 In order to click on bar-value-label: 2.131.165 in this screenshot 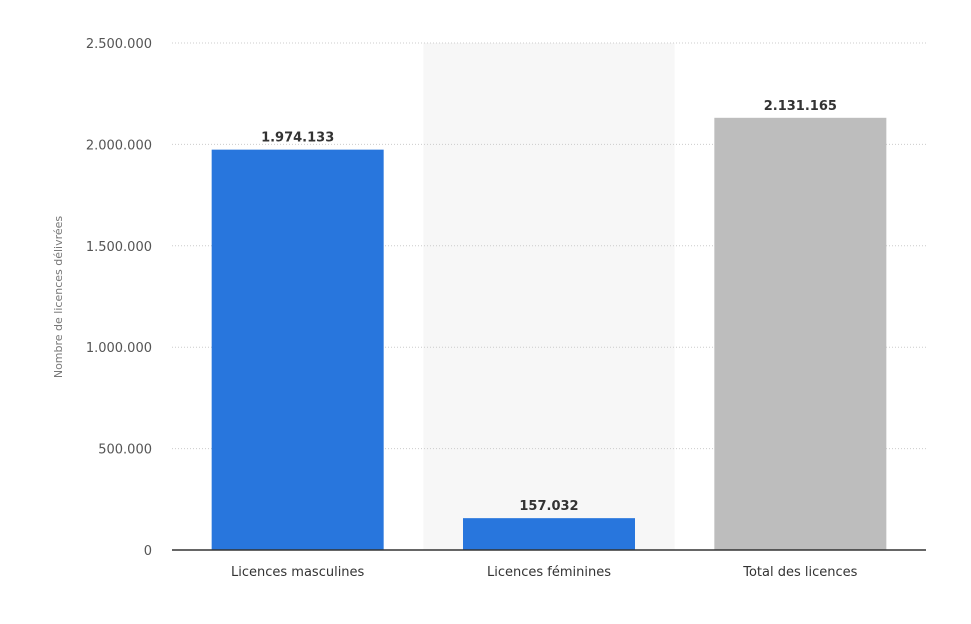, I will do `click(800, 106)`.